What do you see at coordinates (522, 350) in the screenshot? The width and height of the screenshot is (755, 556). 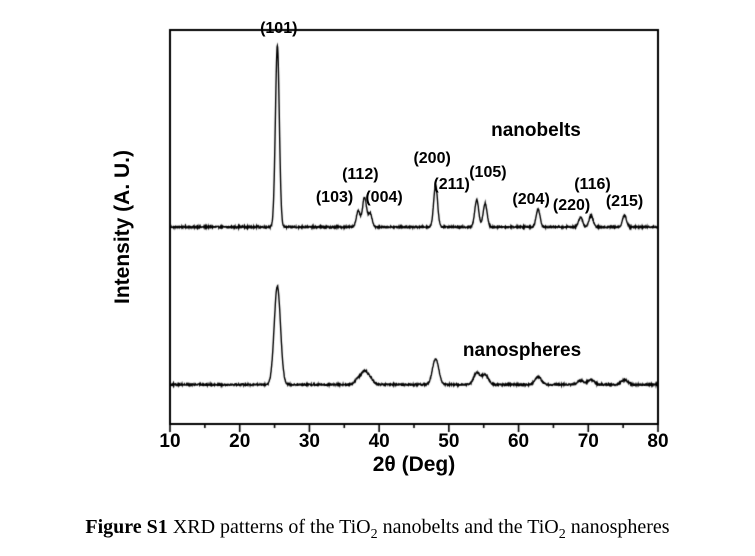 I see `series-label-nanospheres: nanospheres` at bounding box center [522, 350].